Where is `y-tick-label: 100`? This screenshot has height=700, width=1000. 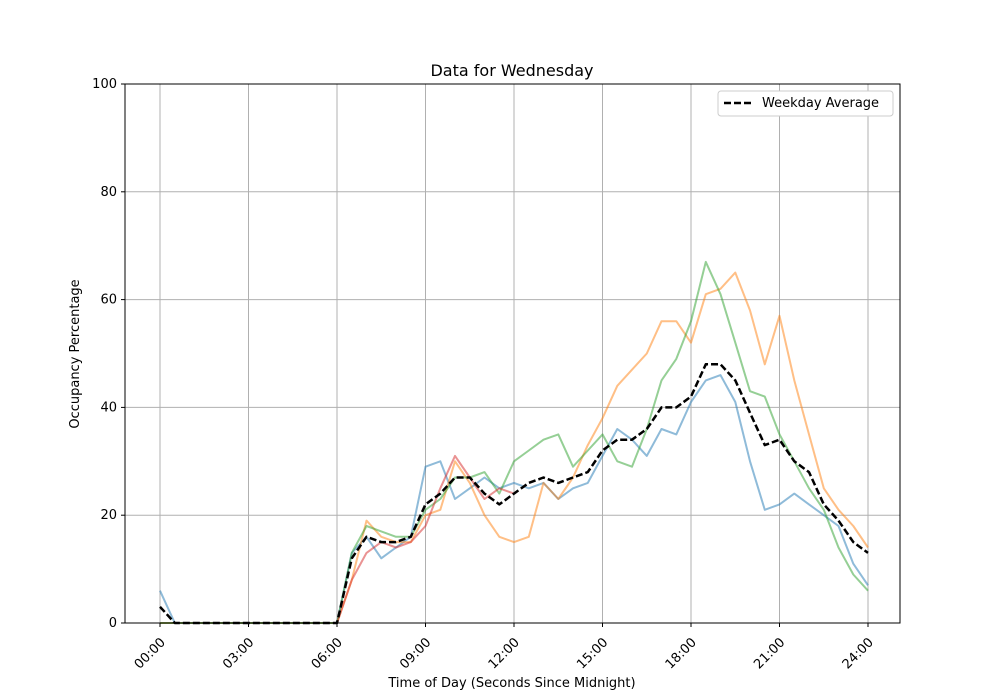
y-tick-label: 100 is located at coordinates (104, 84).